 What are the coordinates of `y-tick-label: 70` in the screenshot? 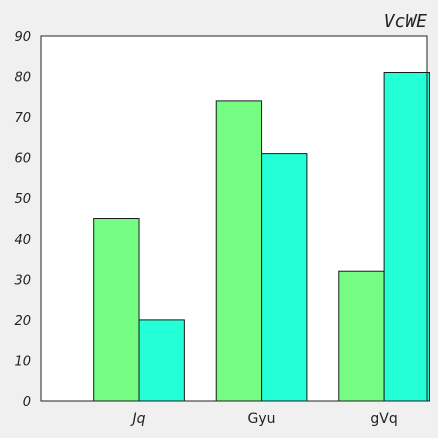 It's located at (22, 118).